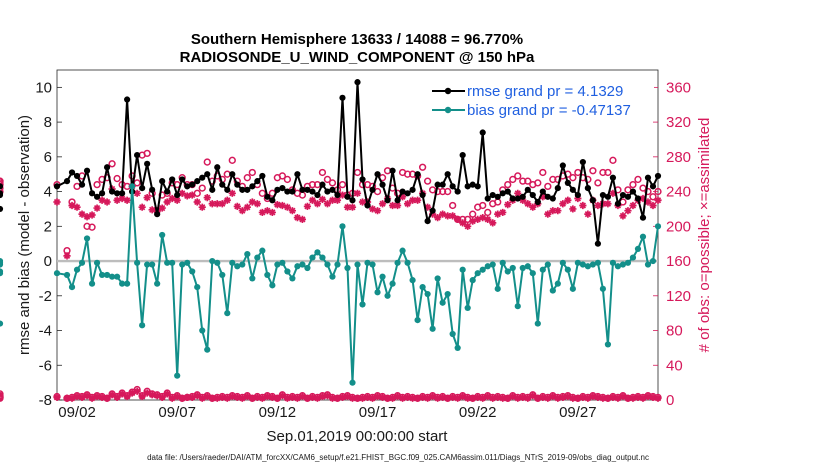 This screenshot has height=470, width=830. Describe the element at coordinates (674, 365) in the screenshot. I see `y-right-tick-label: 40` at that location.